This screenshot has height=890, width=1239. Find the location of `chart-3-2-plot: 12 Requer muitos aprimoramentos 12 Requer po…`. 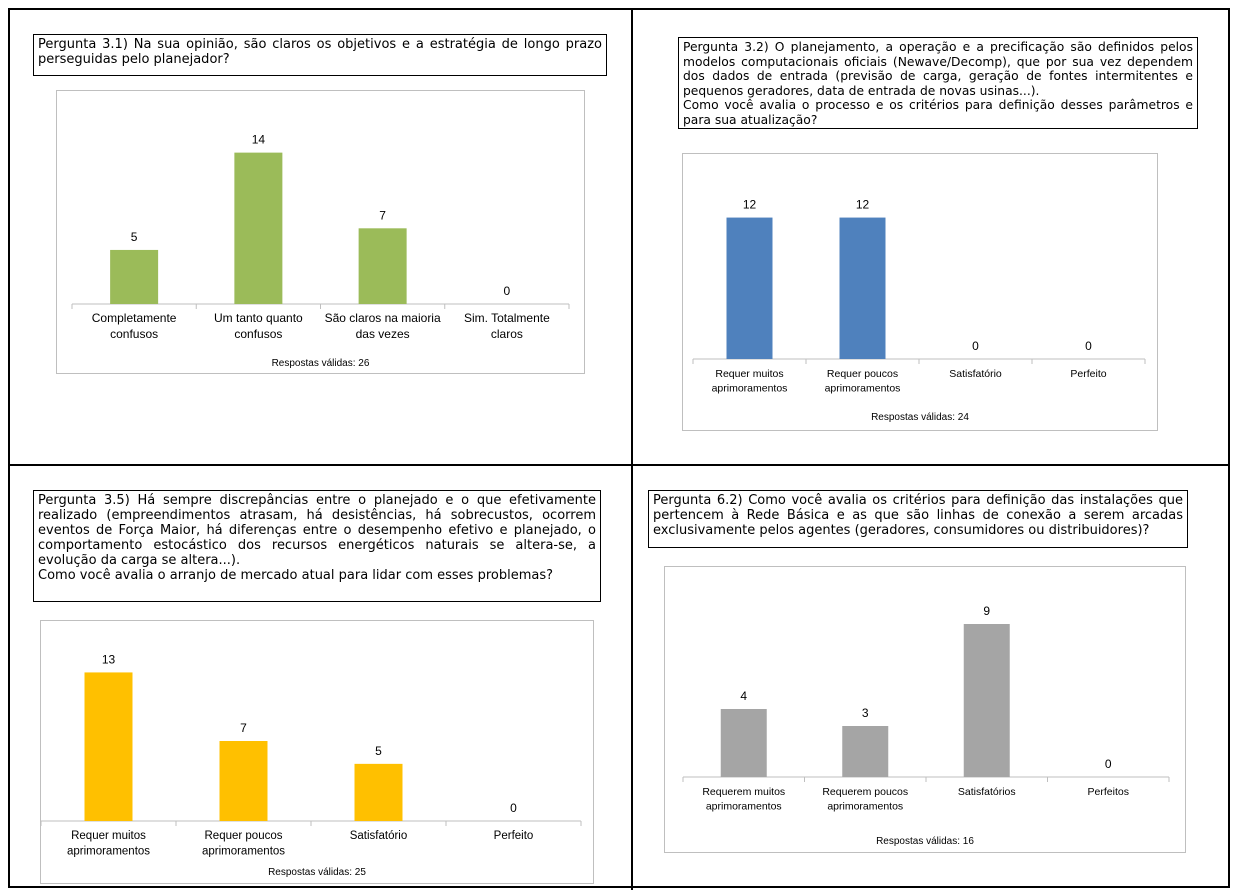

chart-3-2-plot: 12 Requer muitos aprimoramentos 12 Requer po… is located at coordinates (921, 293).